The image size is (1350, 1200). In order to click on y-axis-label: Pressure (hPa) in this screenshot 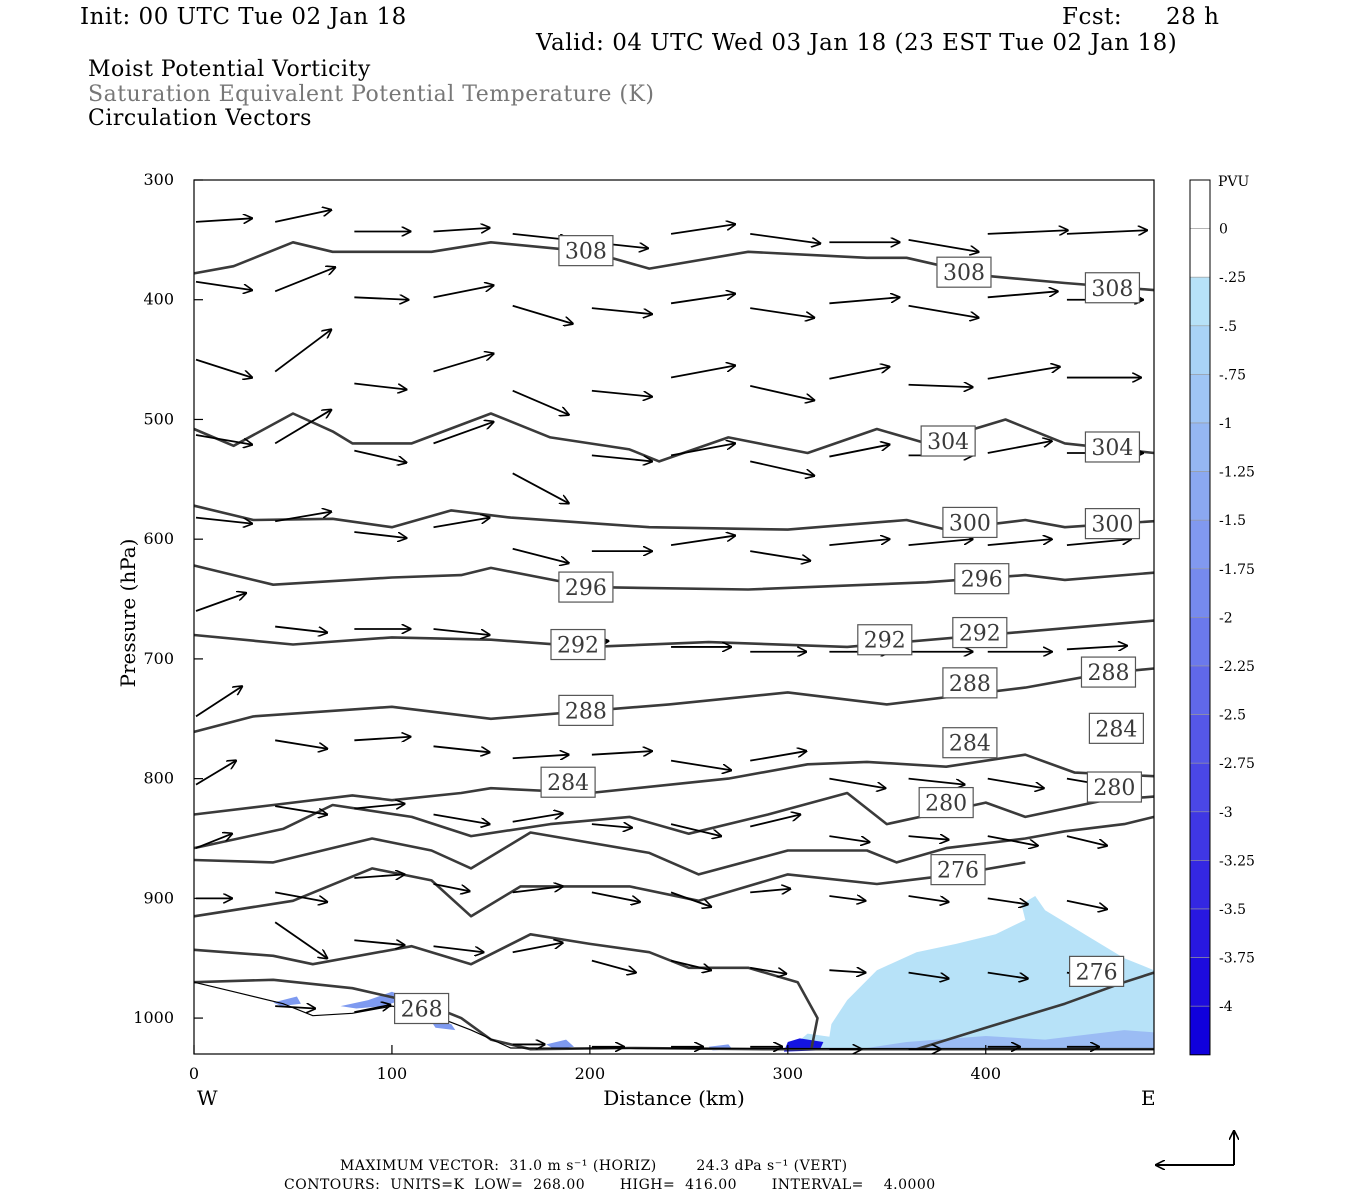, I will do `click(128, 613)`.